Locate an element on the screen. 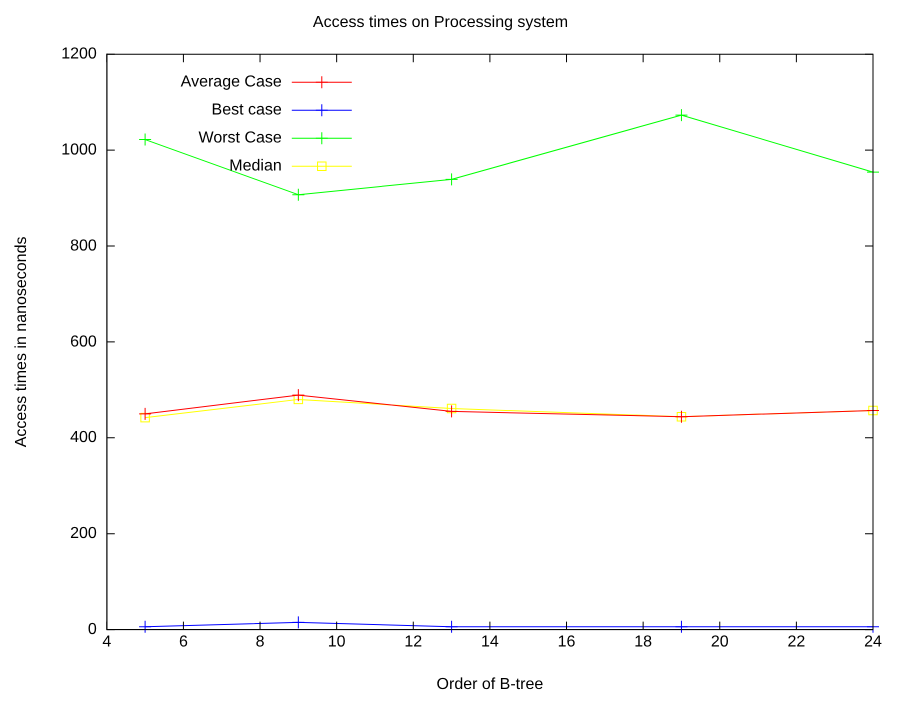  x-tick-label: 20 is located at coordinates (719, 642).